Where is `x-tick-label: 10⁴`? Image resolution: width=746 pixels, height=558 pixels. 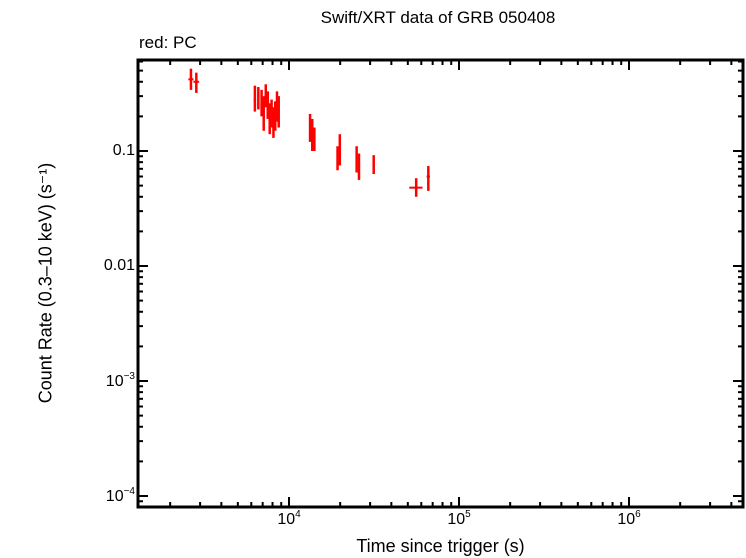
x-tick-label: 10⁴ is located at coordinates (289, 518).